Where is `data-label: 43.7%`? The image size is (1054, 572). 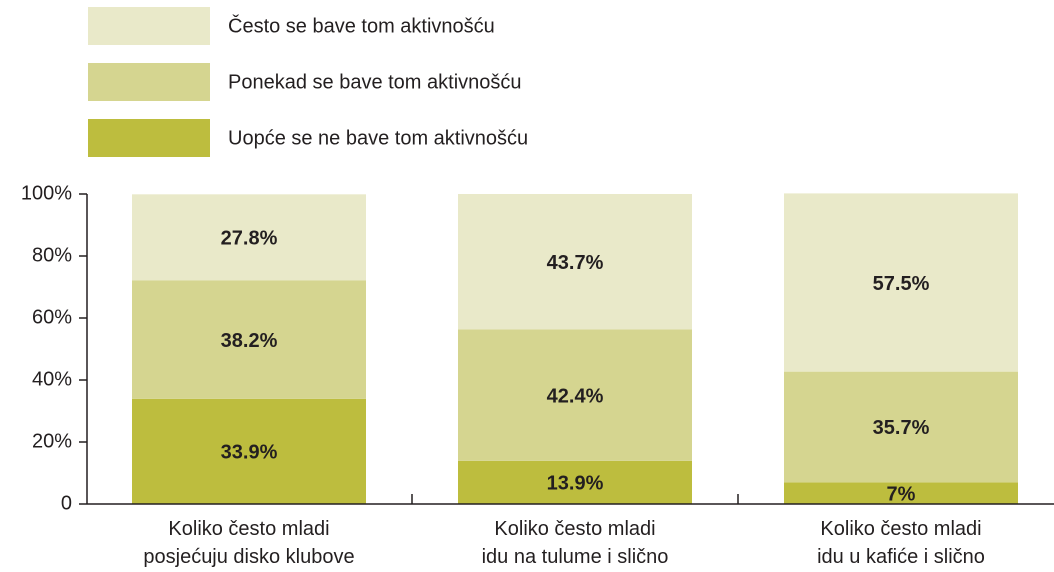 data-label: 43.7% is located at coordinates (575, 263).